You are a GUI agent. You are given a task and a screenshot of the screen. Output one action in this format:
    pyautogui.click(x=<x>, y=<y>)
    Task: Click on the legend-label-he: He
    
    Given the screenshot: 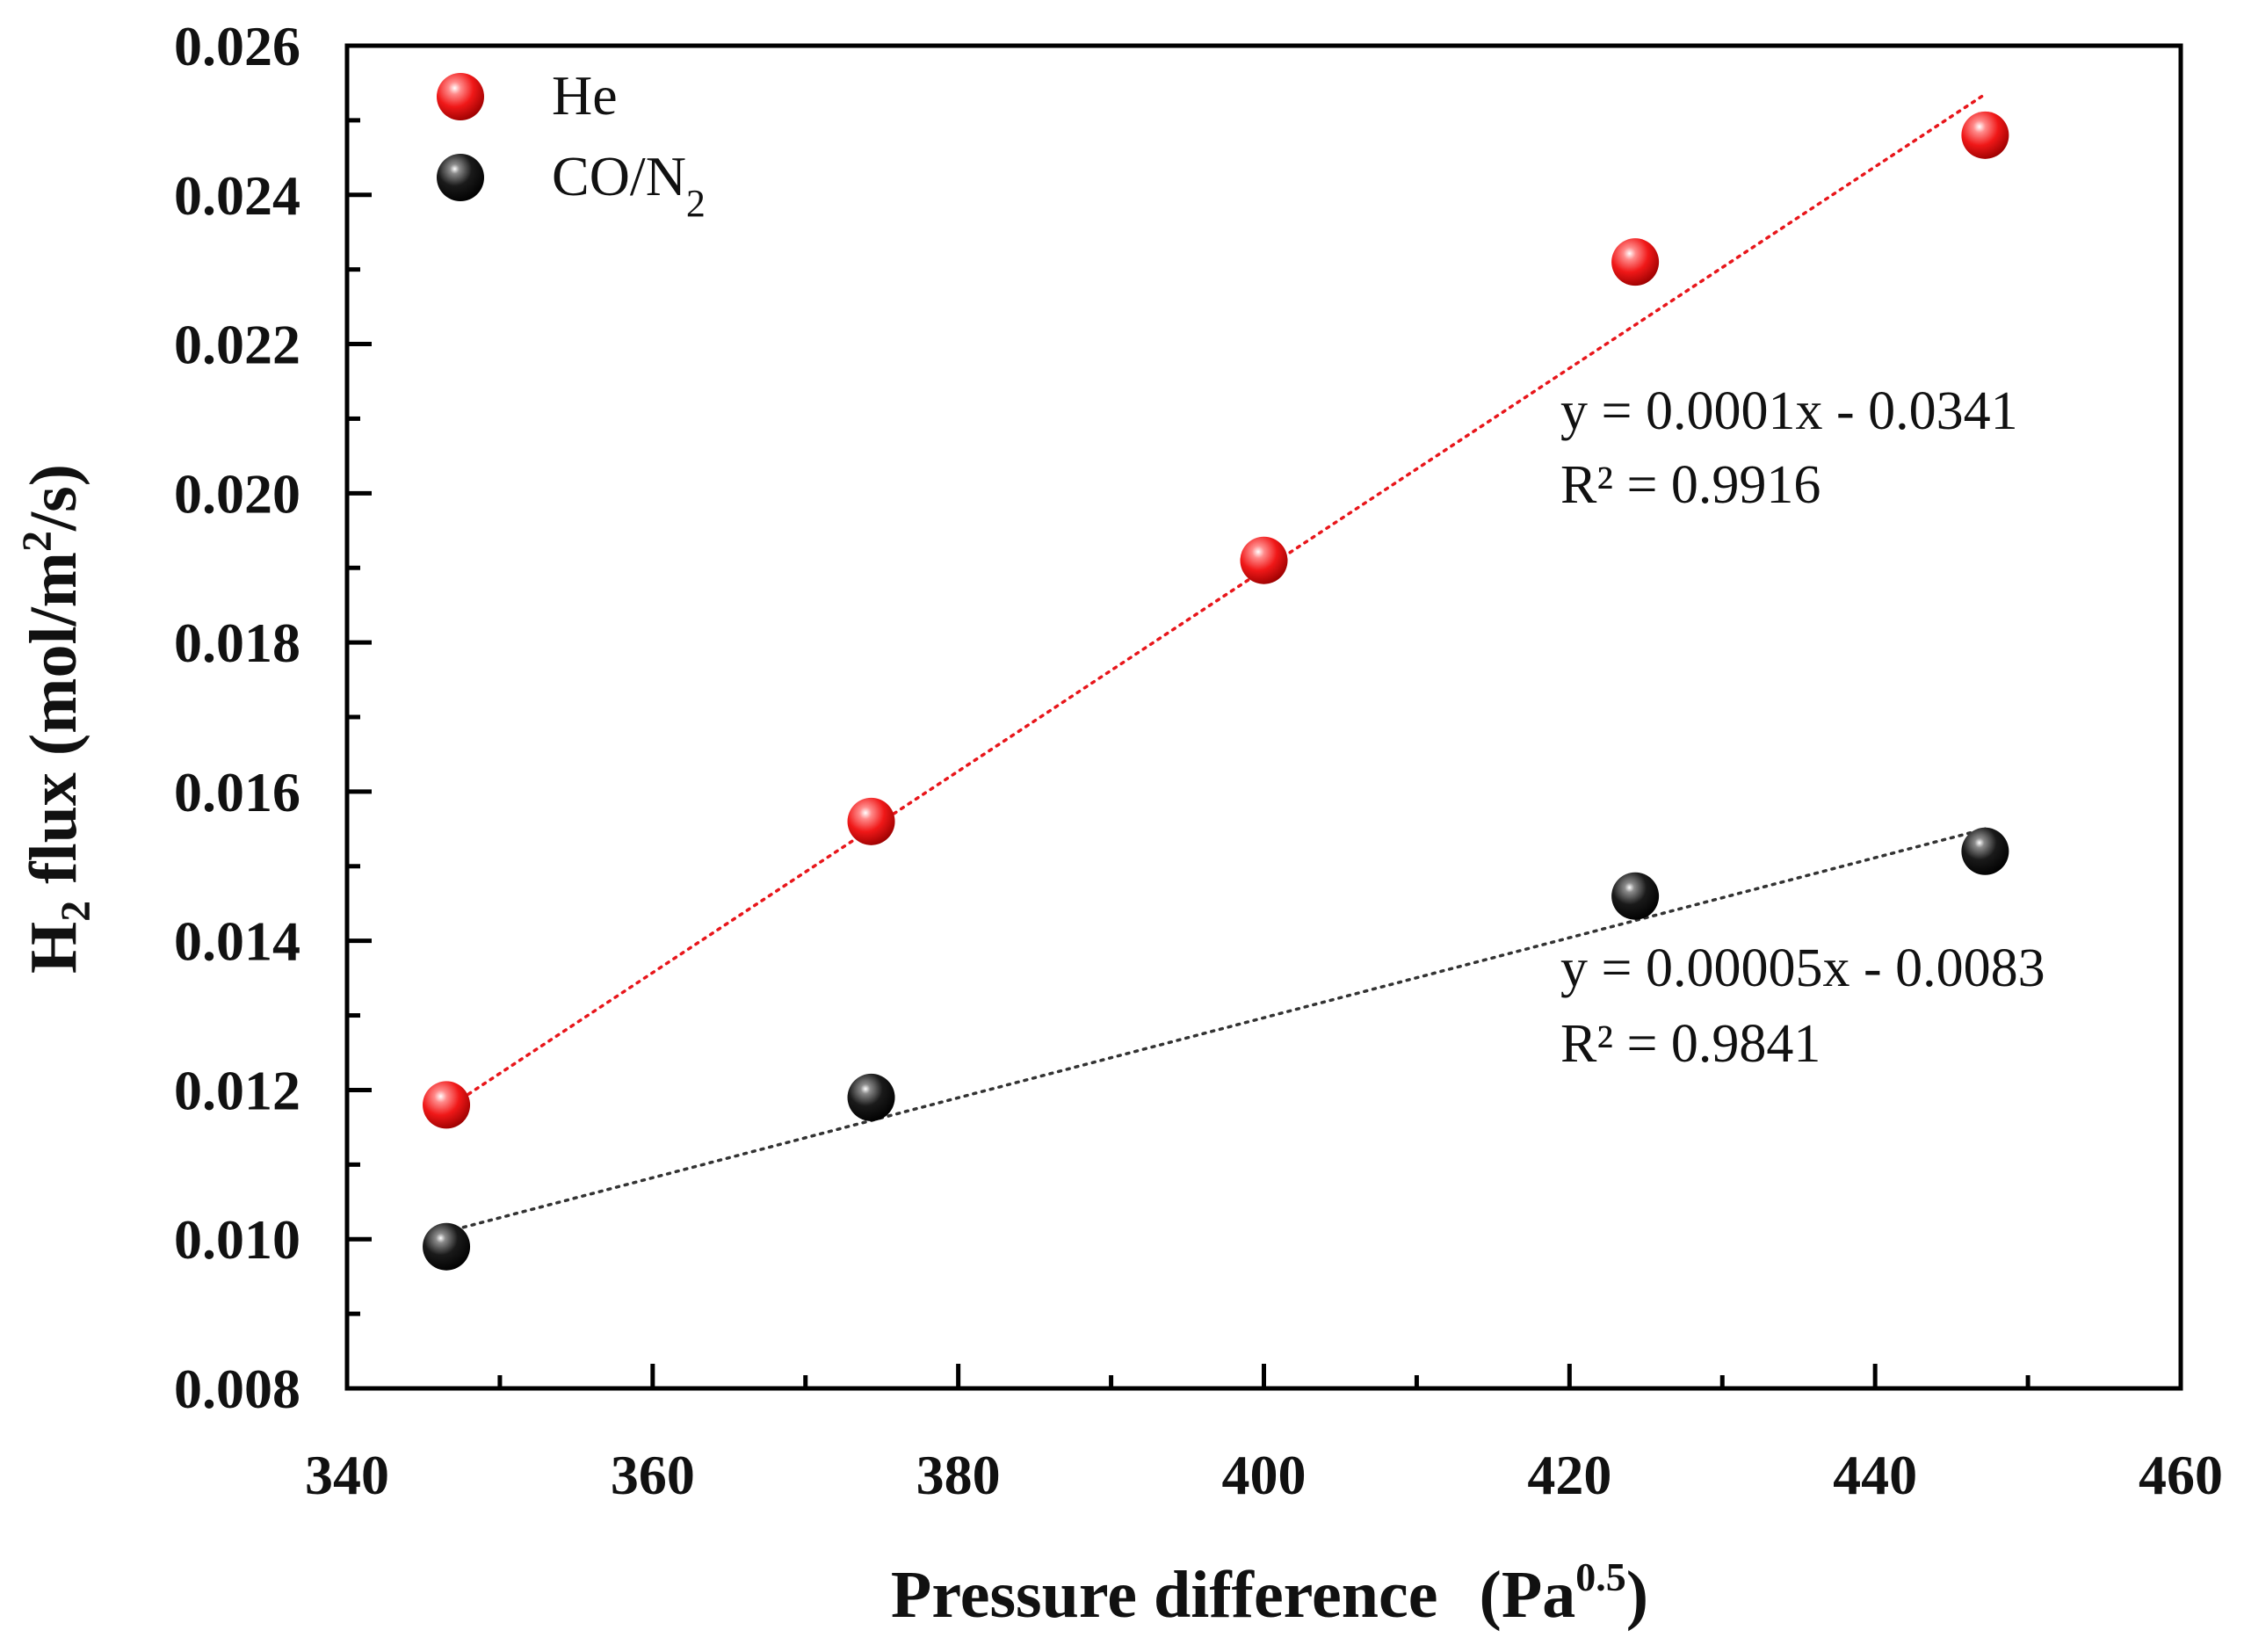 What is the action you would take?
    pyautogui.click(x=585, y=95)
    